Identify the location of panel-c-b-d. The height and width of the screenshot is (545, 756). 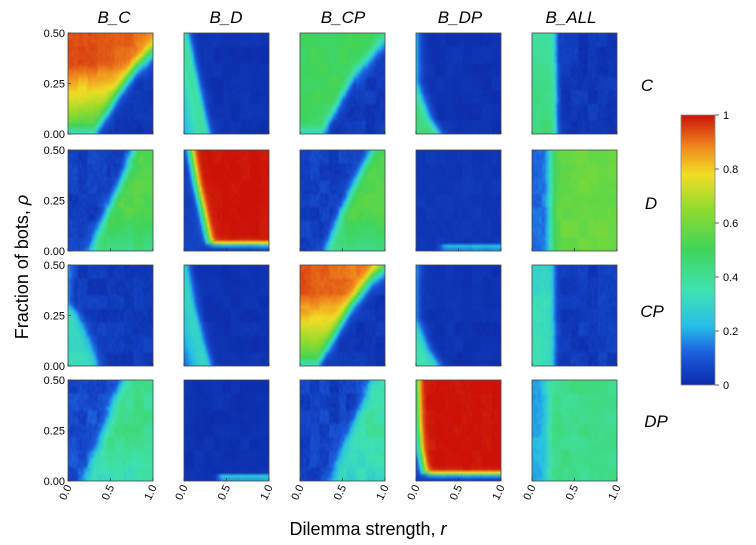
(226, 83).